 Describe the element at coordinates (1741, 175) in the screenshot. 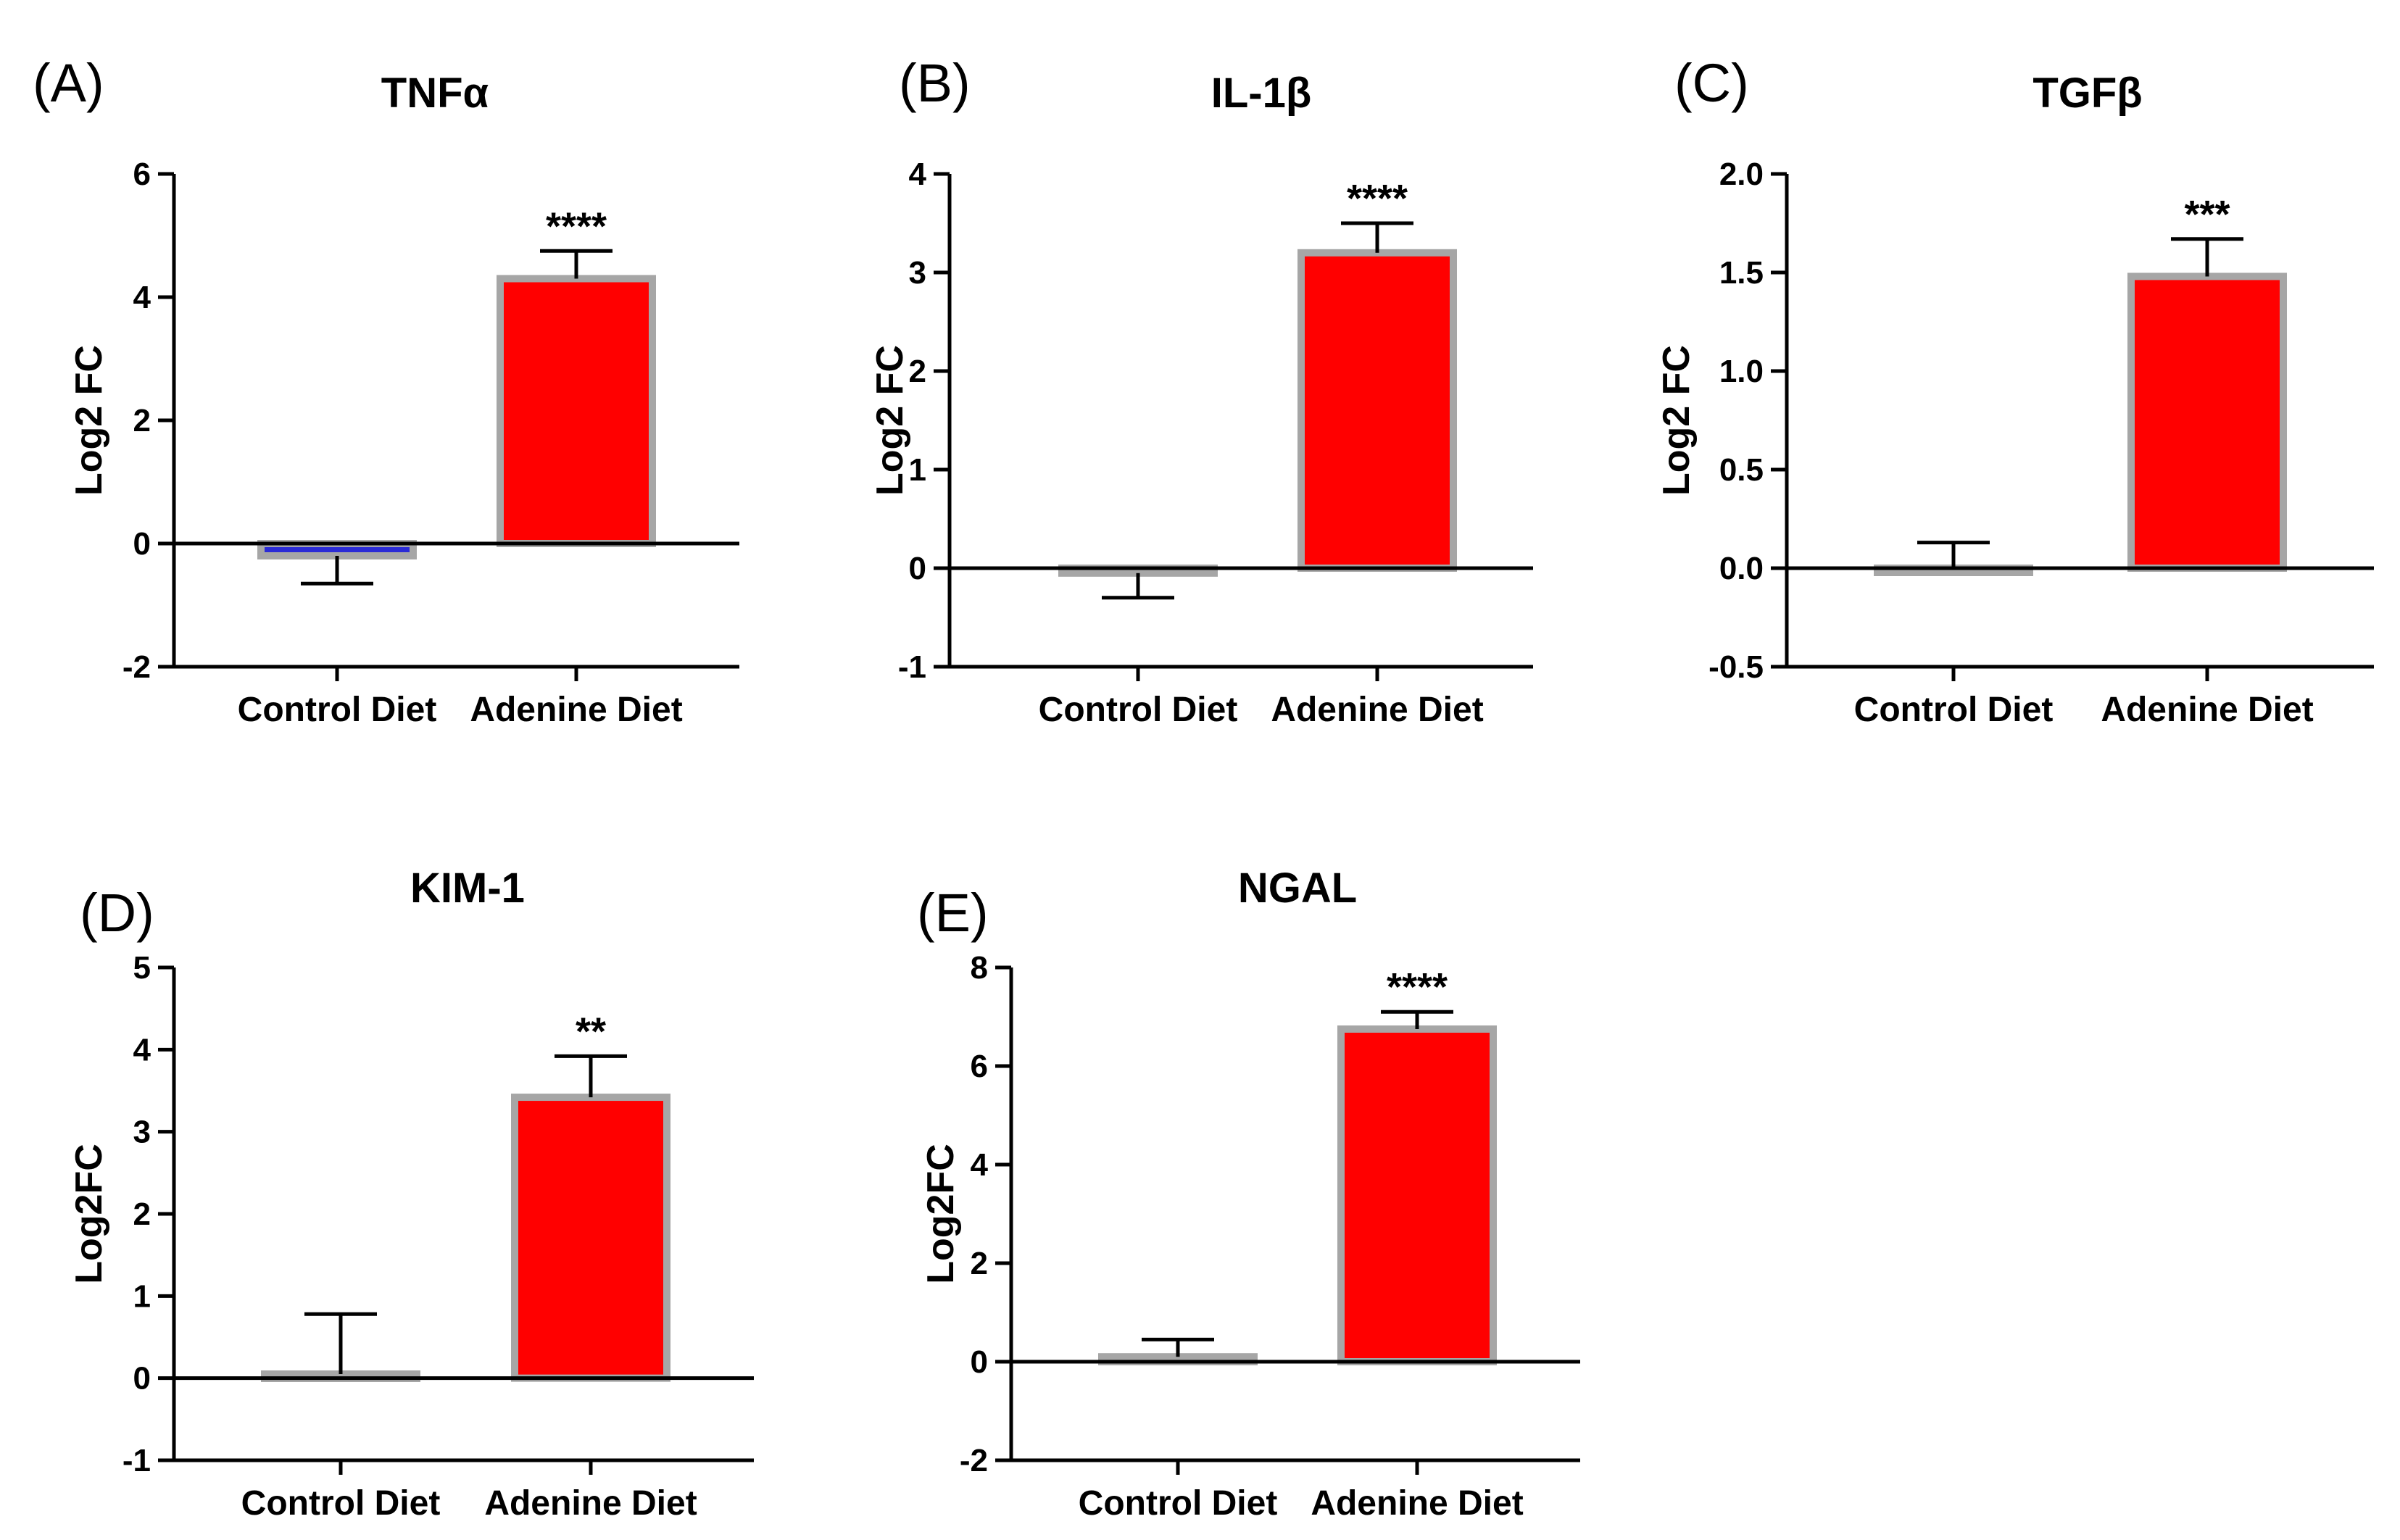

I see `y-tick-label: 2.0` at that location.